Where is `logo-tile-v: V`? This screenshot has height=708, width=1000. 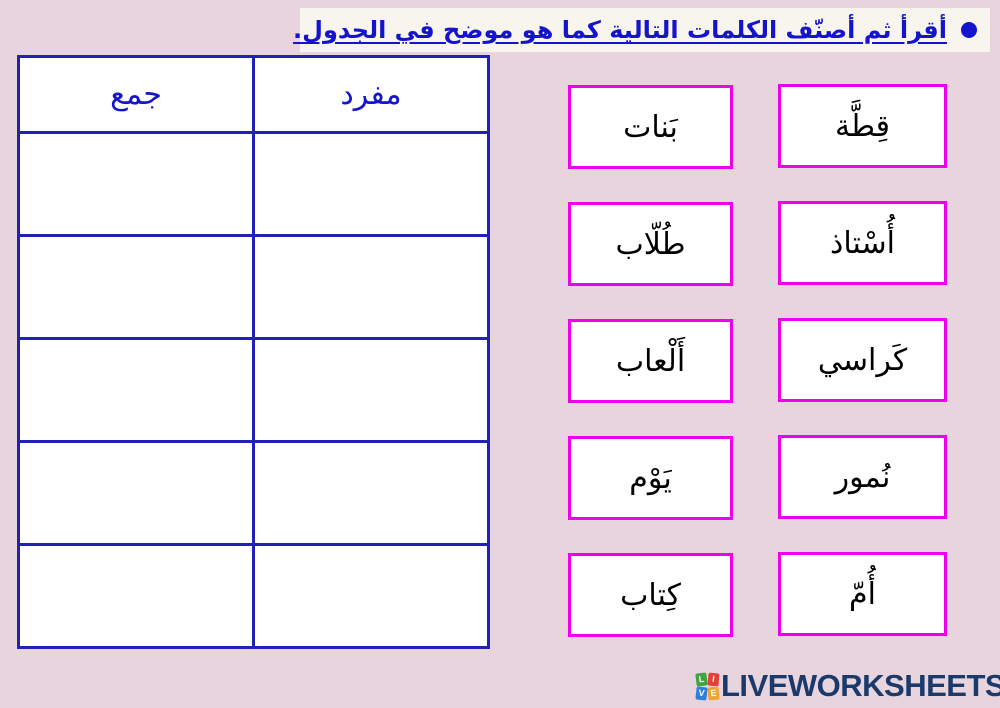 logo-tile-v: V is located at coordinates (701, 693).